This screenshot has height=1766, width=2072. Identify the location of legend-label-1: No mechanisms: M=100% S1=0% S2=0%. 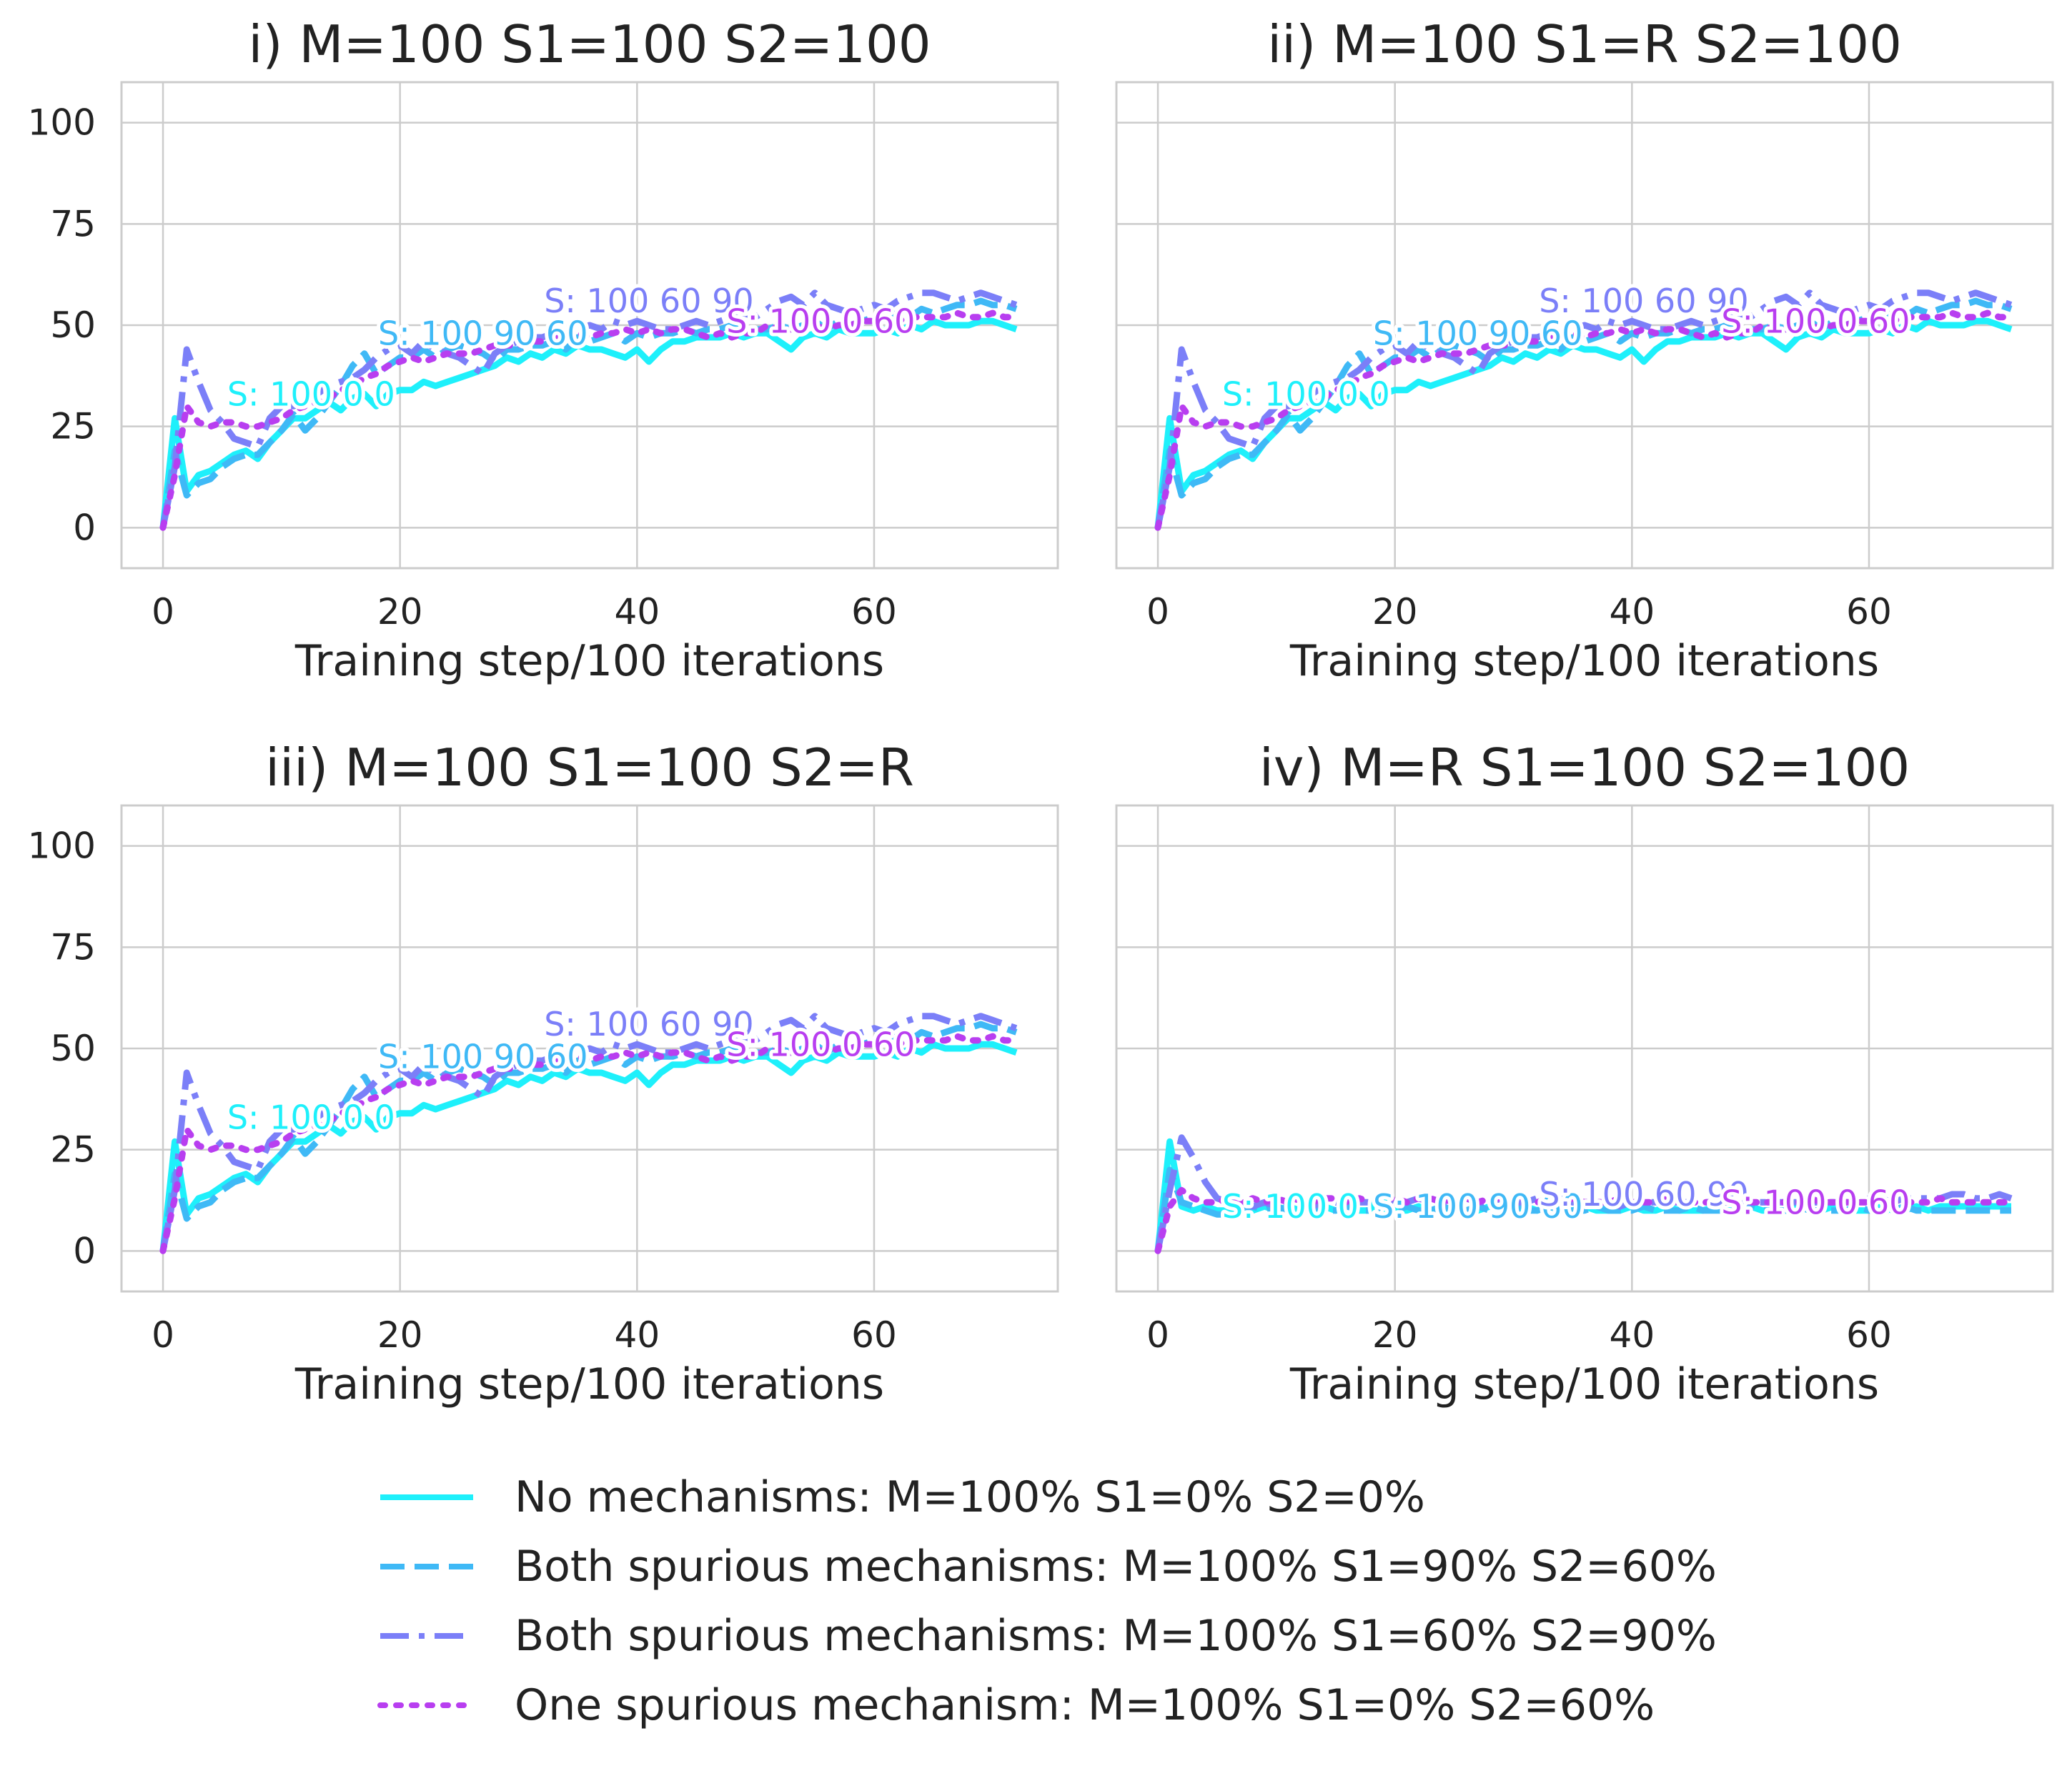
(970, 1497).